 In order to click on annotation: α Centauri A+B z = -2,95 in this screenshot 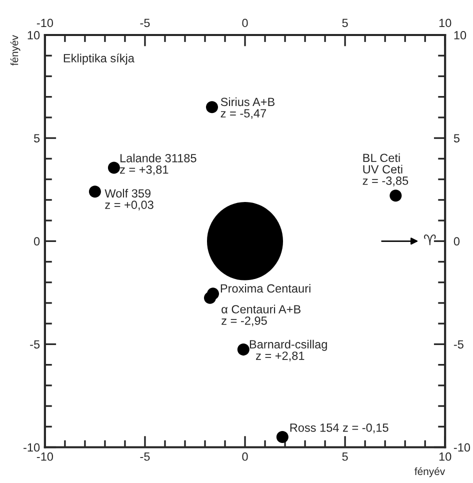, I will do `click(261, 315)`.